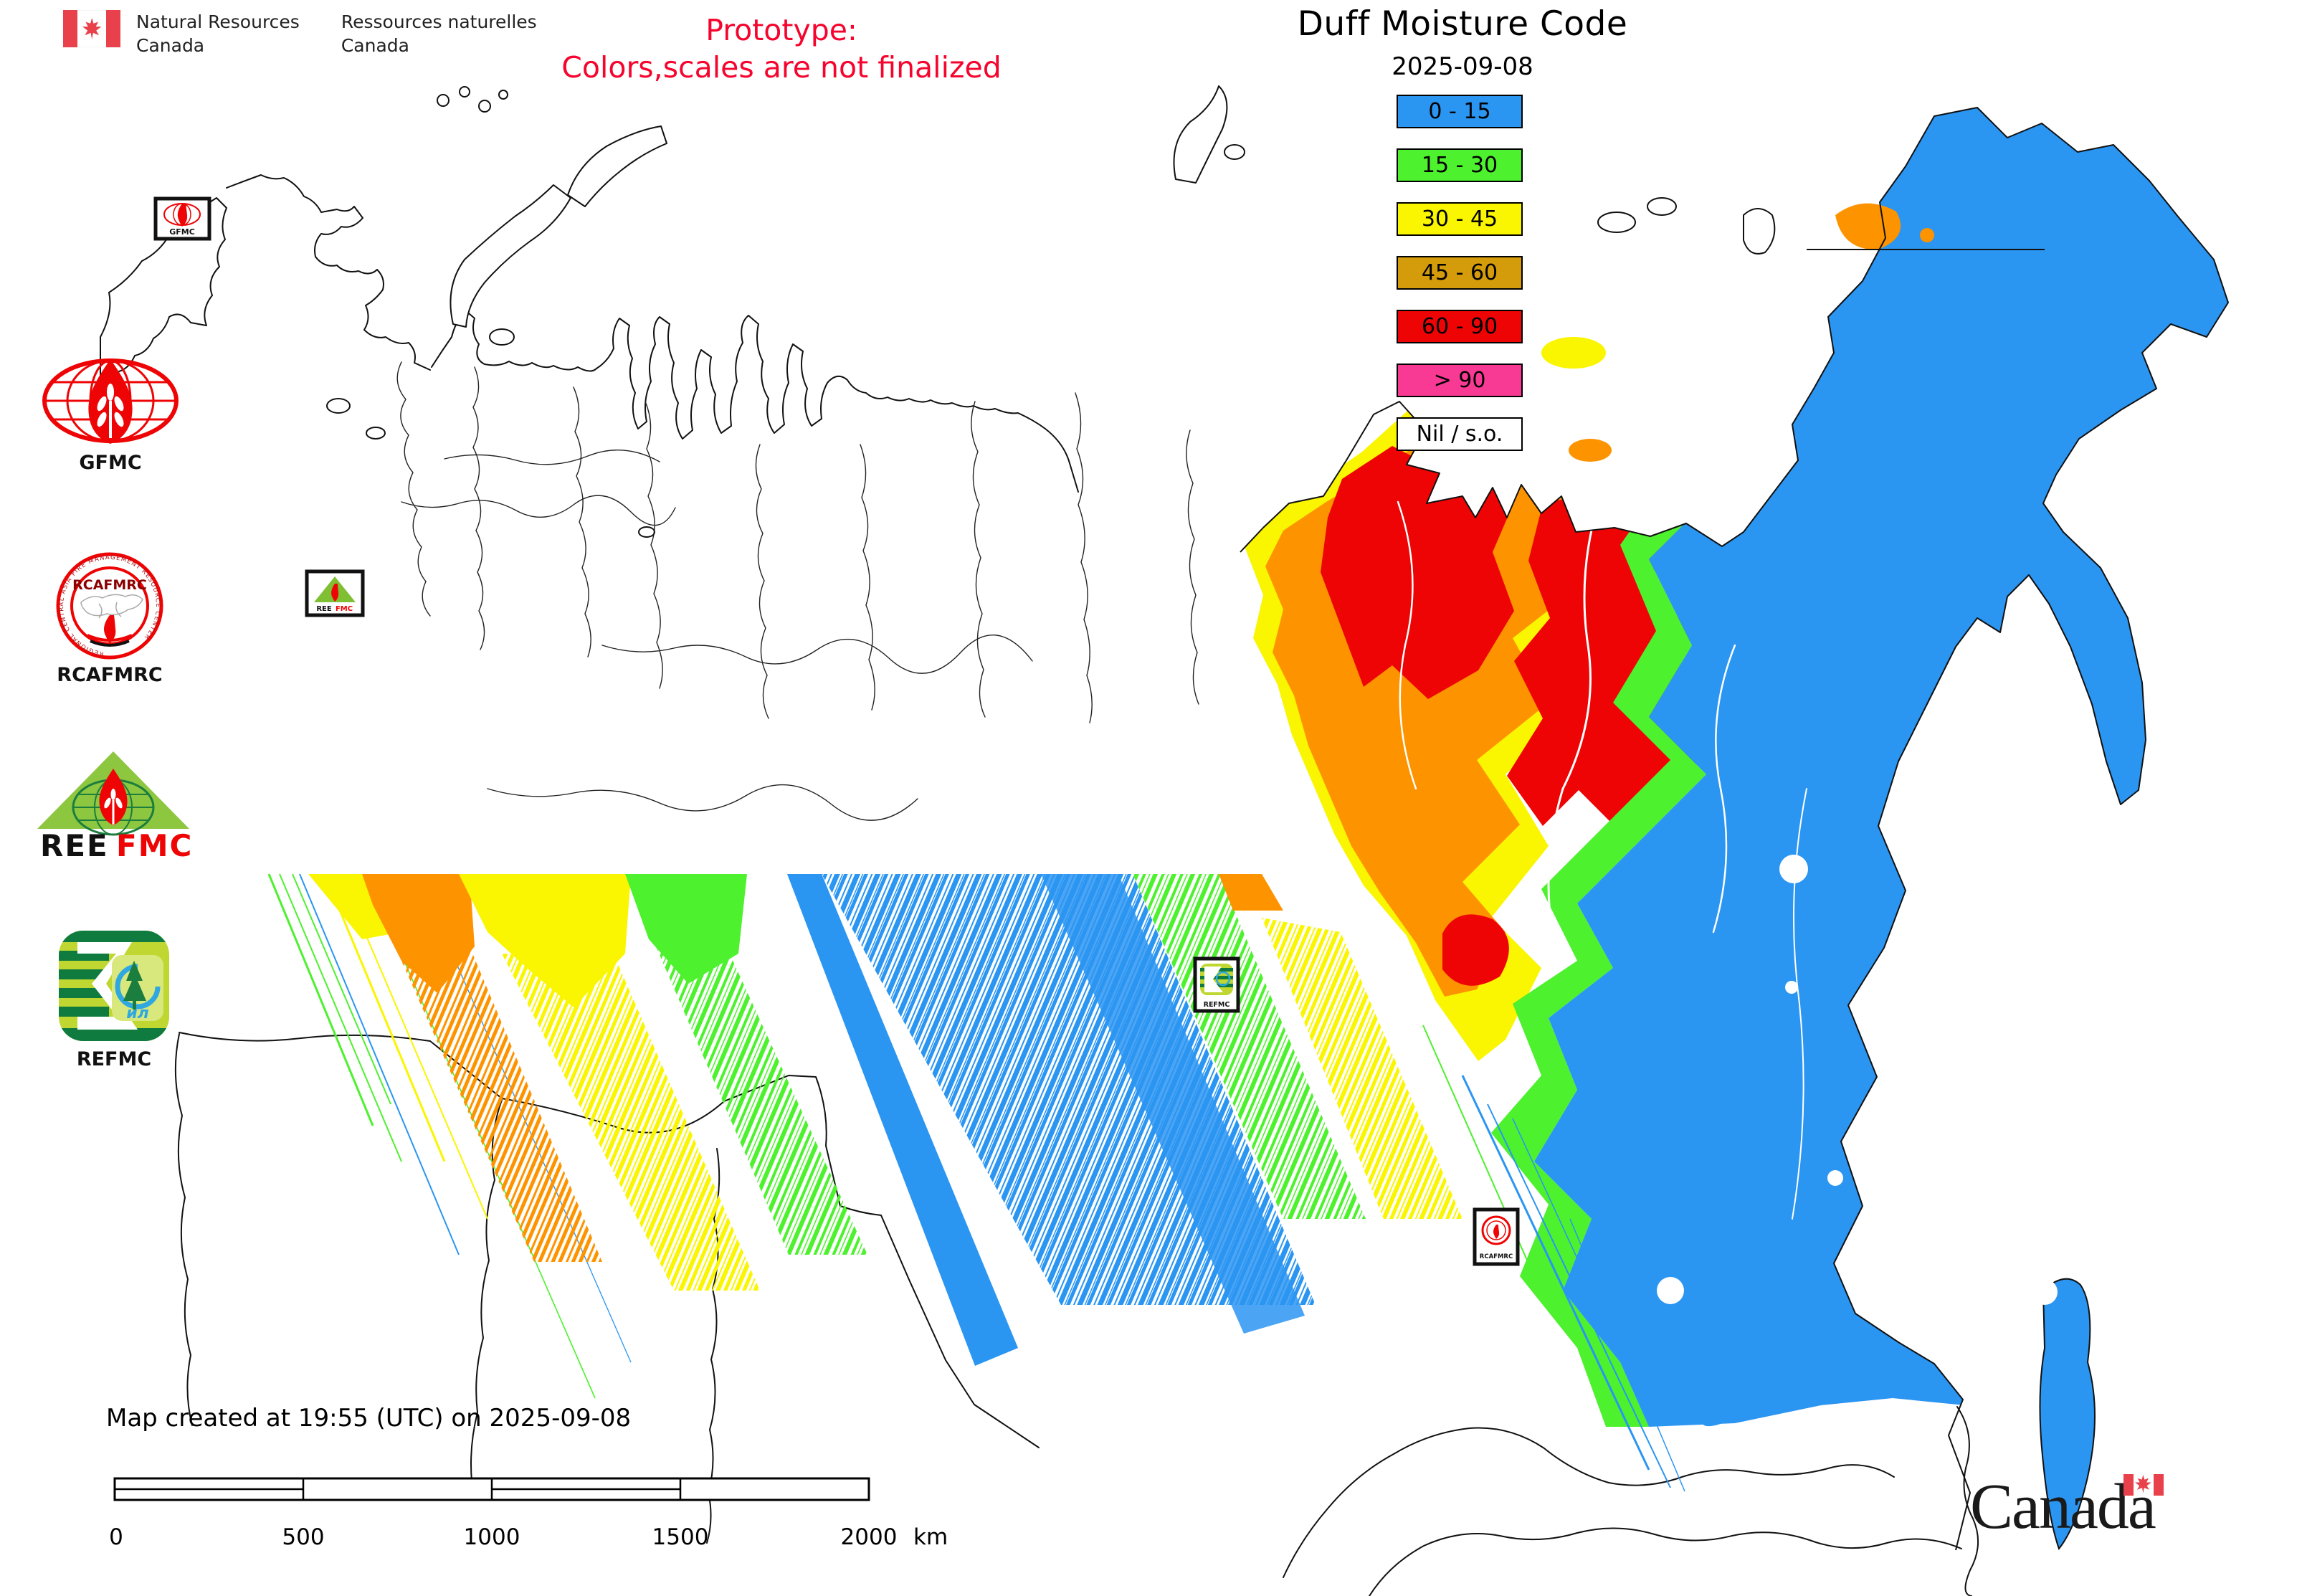 Image resolution: width=2302 pixels, height=1596 pixels. Describe the element at coordinates (529, 1513) in the screenshot. I see `scale-bar: 0 500 1000 1500 2000 km` at that location.